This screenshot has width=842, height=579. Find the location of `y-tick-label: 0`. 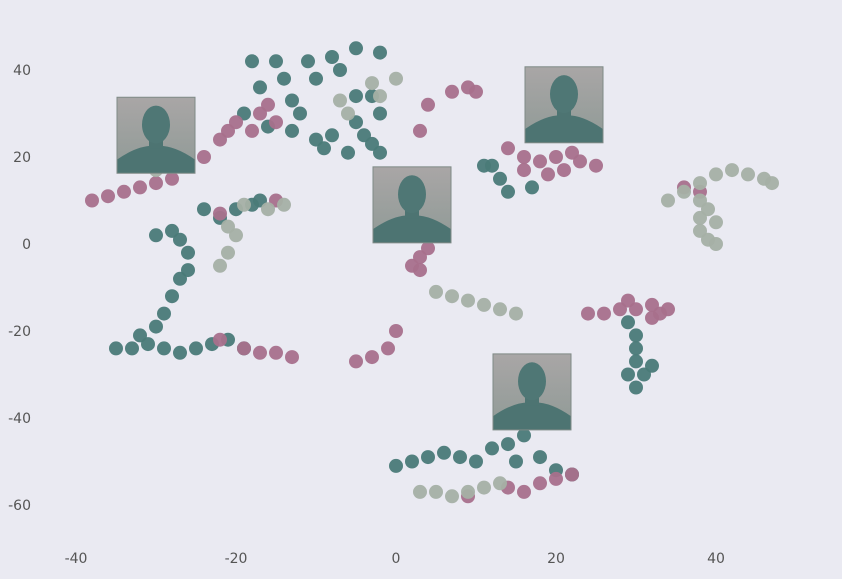

y-tick-label: 0 is located at coordinates (26, 245).